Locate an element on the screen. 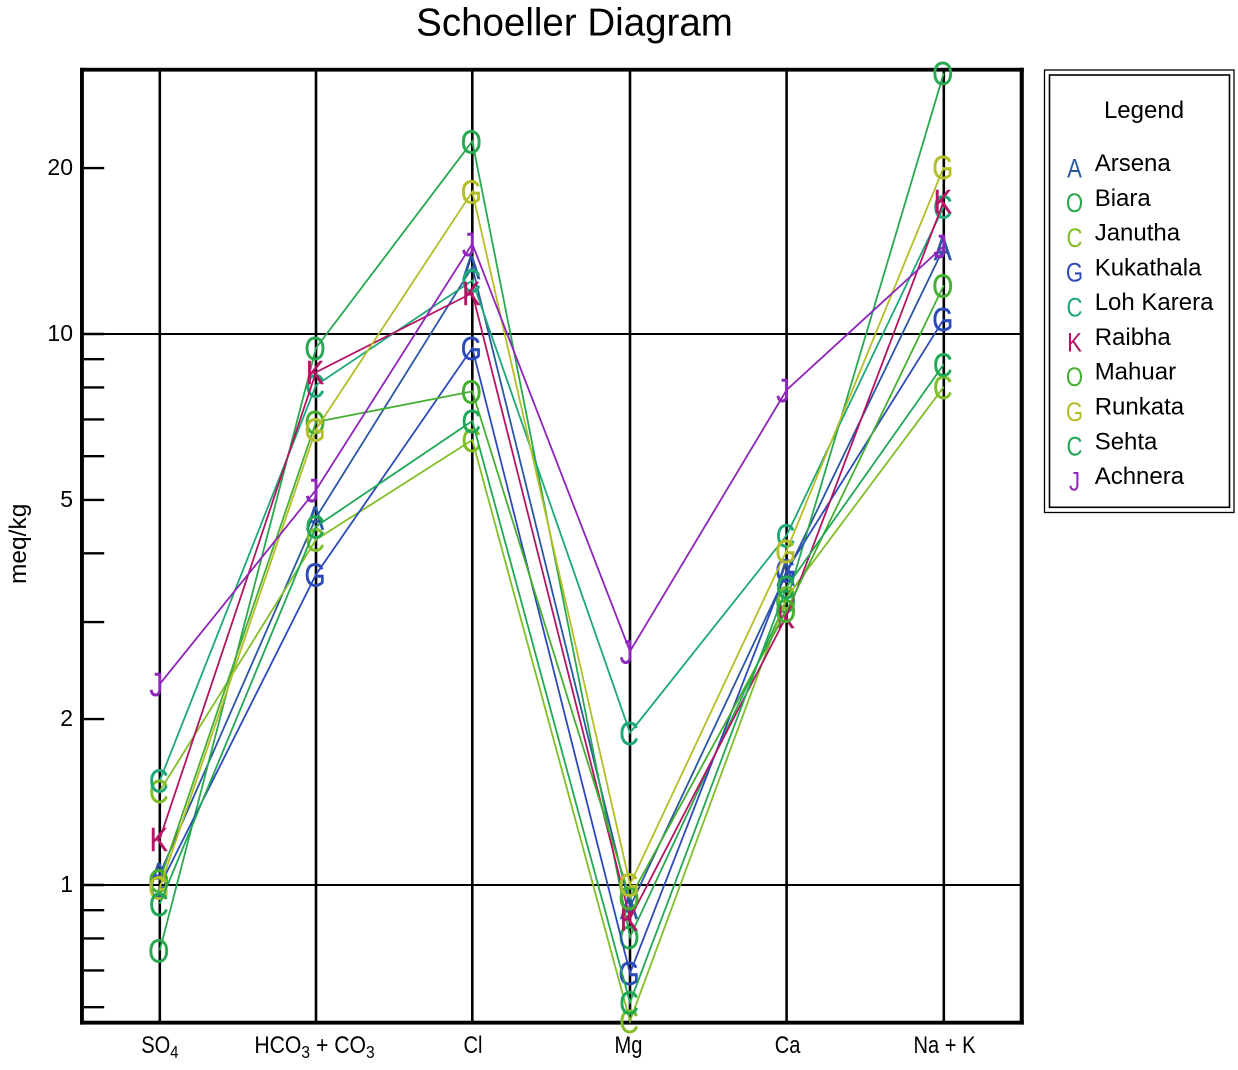 The width and height of the screenshot is (1238, 1070). svg-text: Schoeller Diagram is located at coordinates (574, 22).